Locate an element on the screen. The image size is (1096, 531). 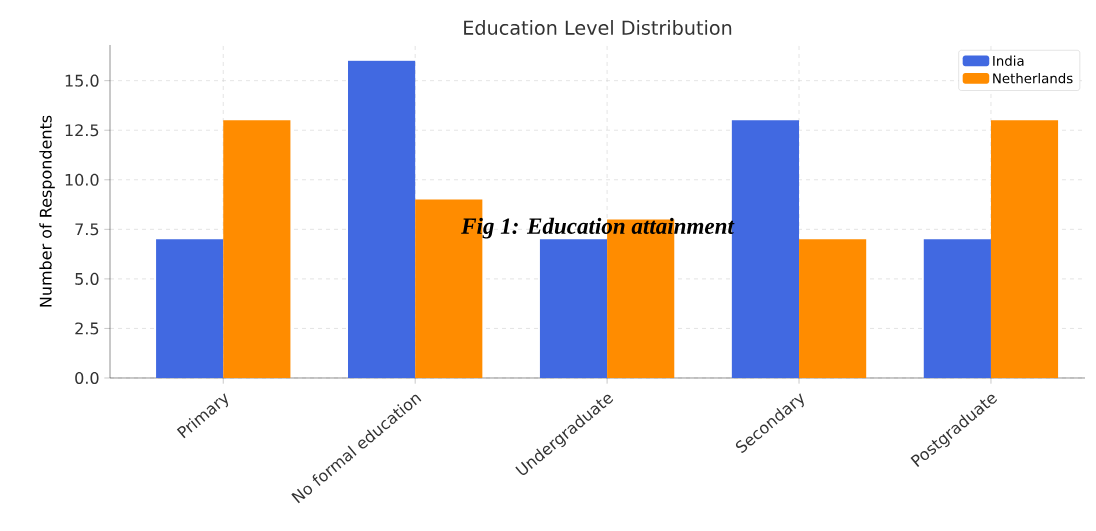
y-tick-label: 10.0 is located at coordinates (82, 179).